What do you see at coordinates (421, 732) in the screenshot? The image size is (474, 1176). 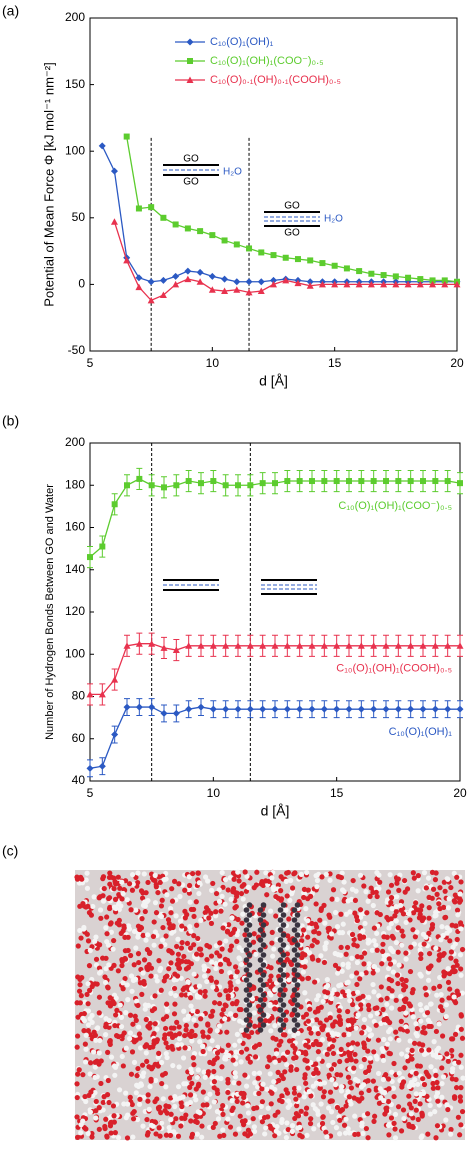 I see `series-label: C₁₀(O)₁(OH)₁` at bounding box center [421, 732].